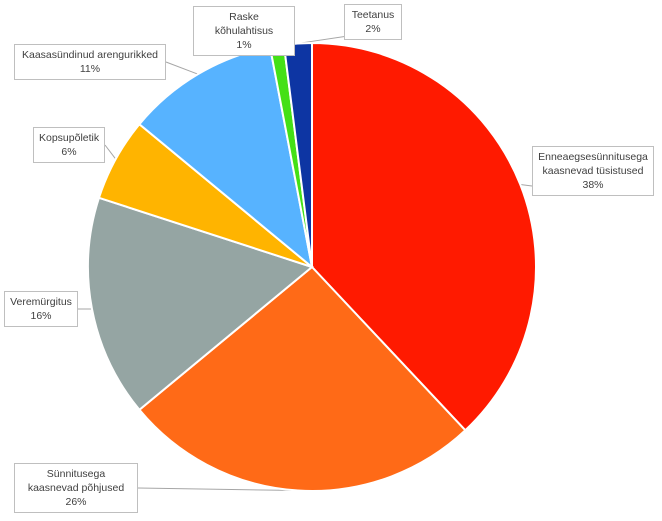 The height and width of the screenshot is (521, 662). I want to click on label-value: 38%, so click(593, 185).